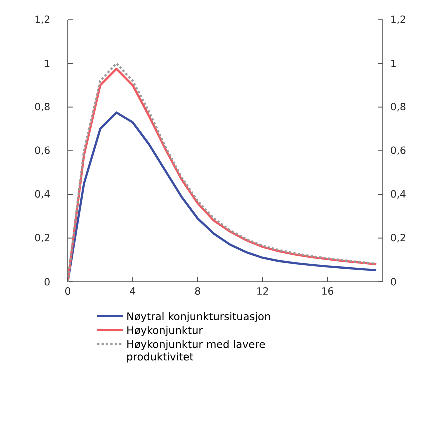  Describe the element at coordinates (263, 291) in the screenshot. I see `x-tick-label: 12` at that location.